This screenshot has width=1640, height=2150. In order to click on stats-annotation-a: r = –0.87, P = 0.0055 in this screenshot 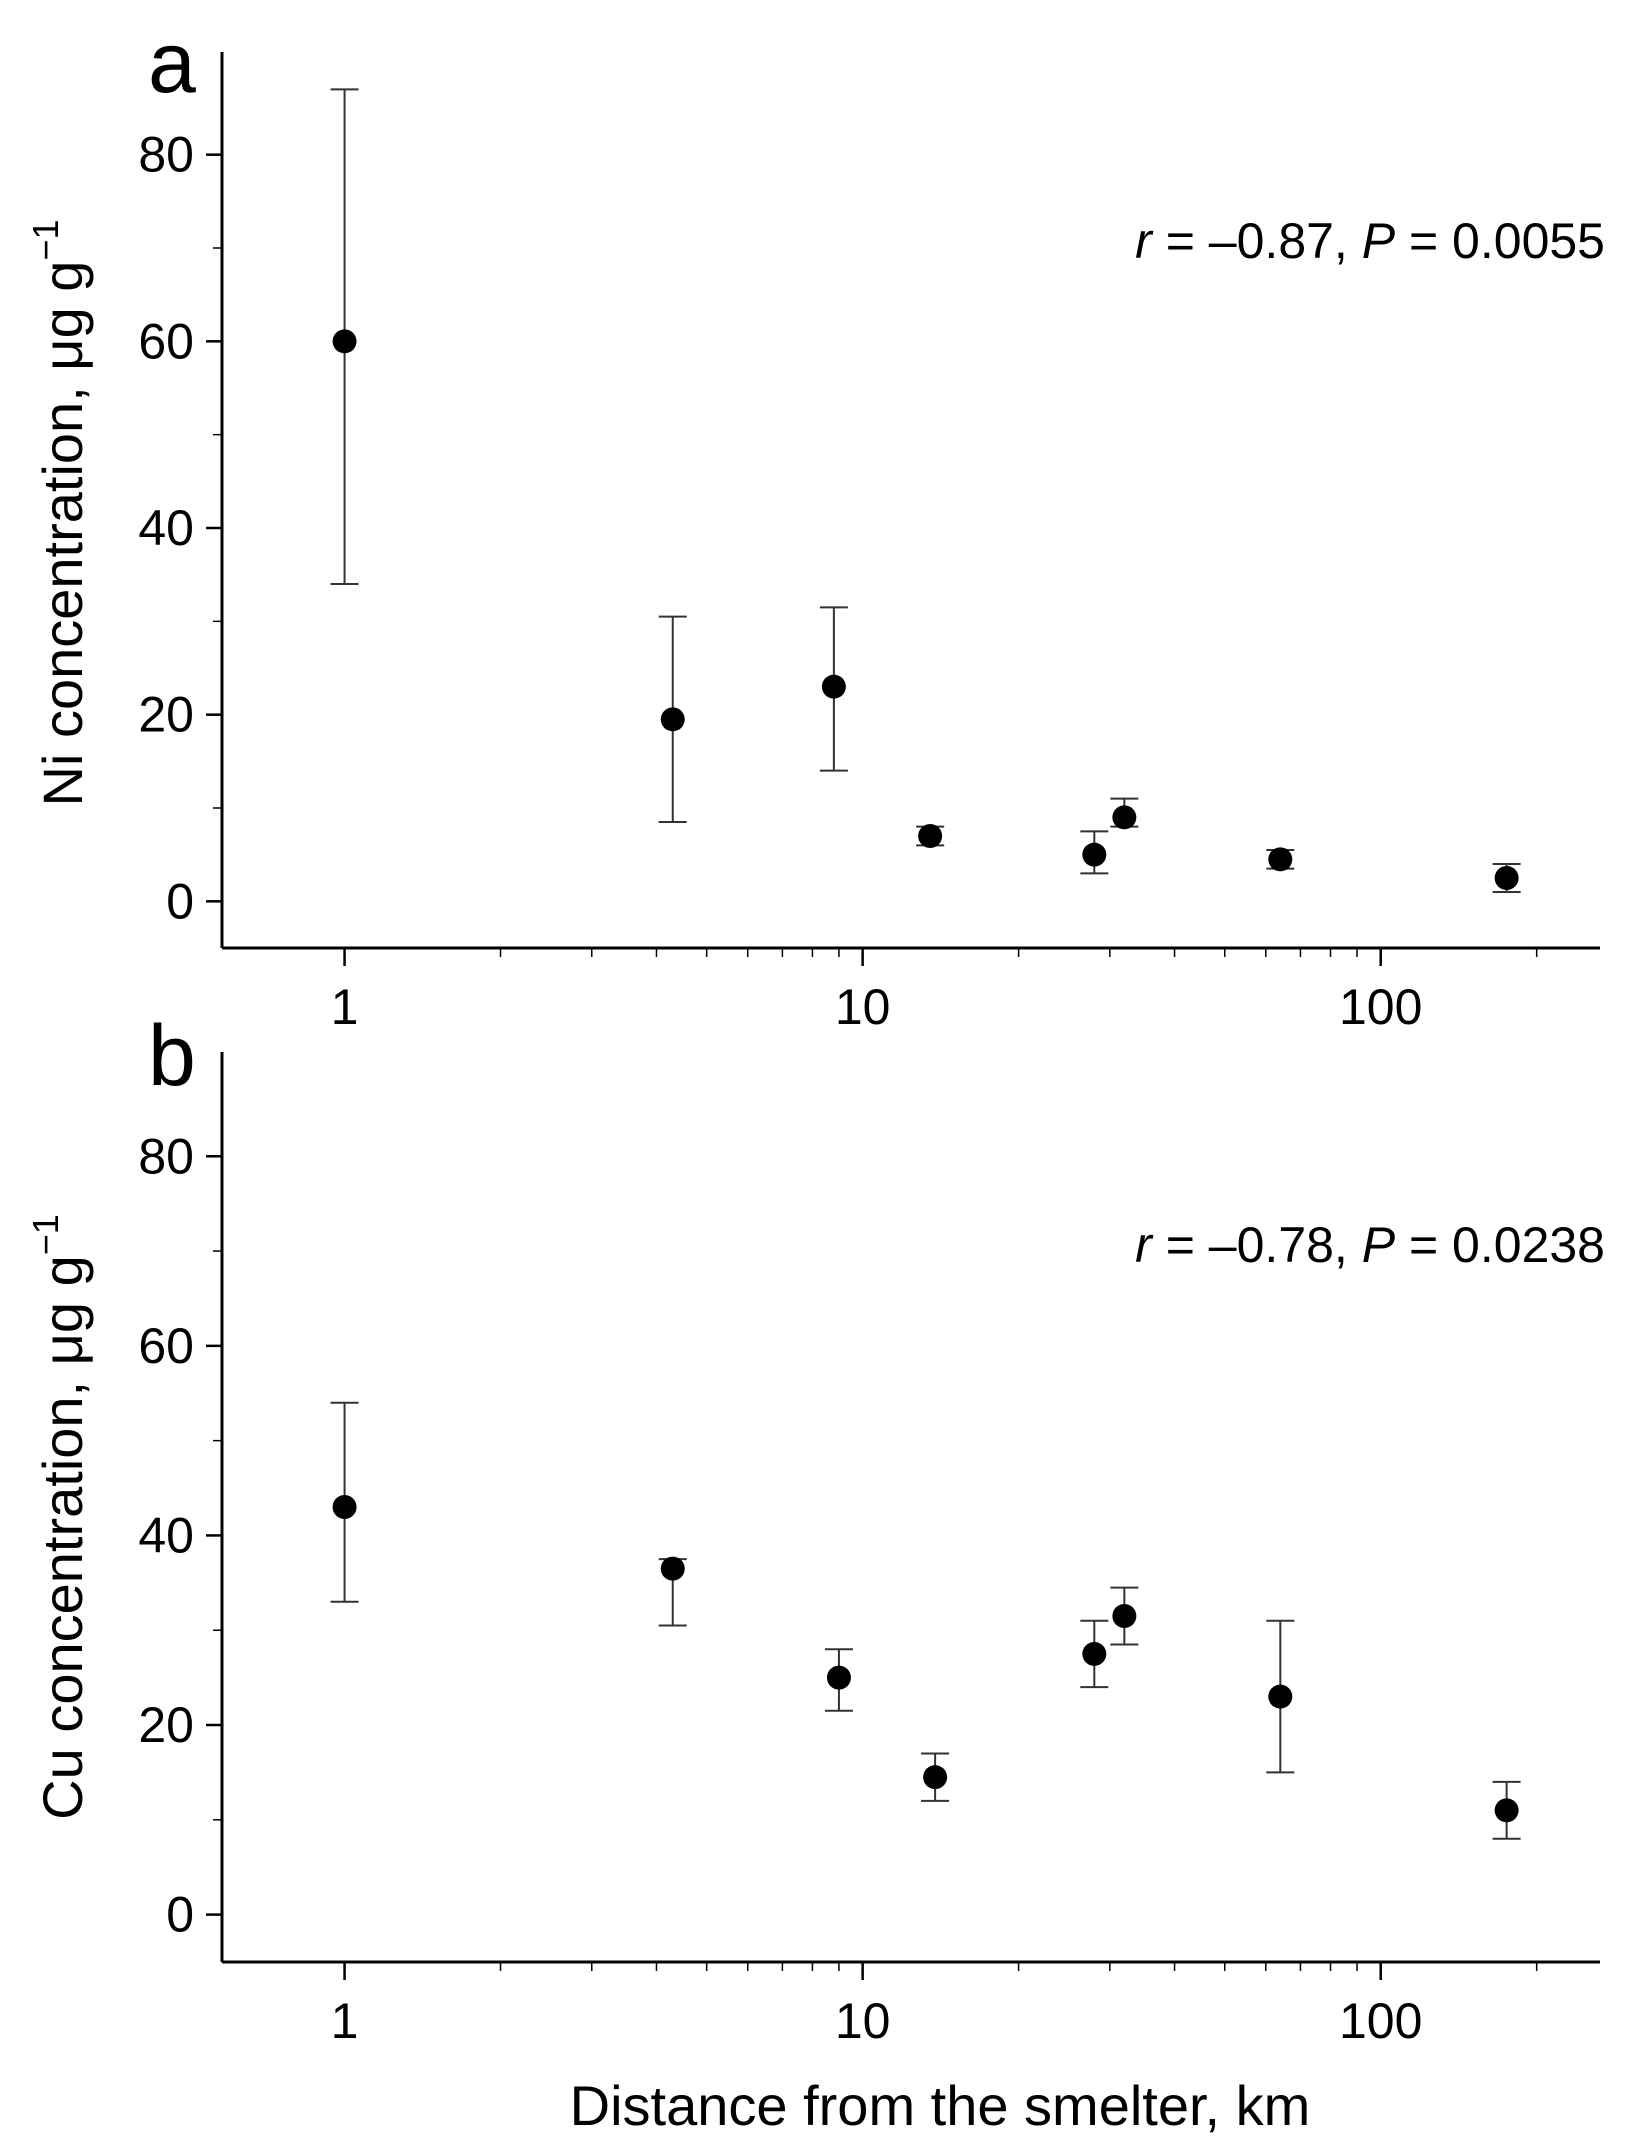, I will do `click(1370, 241)`.